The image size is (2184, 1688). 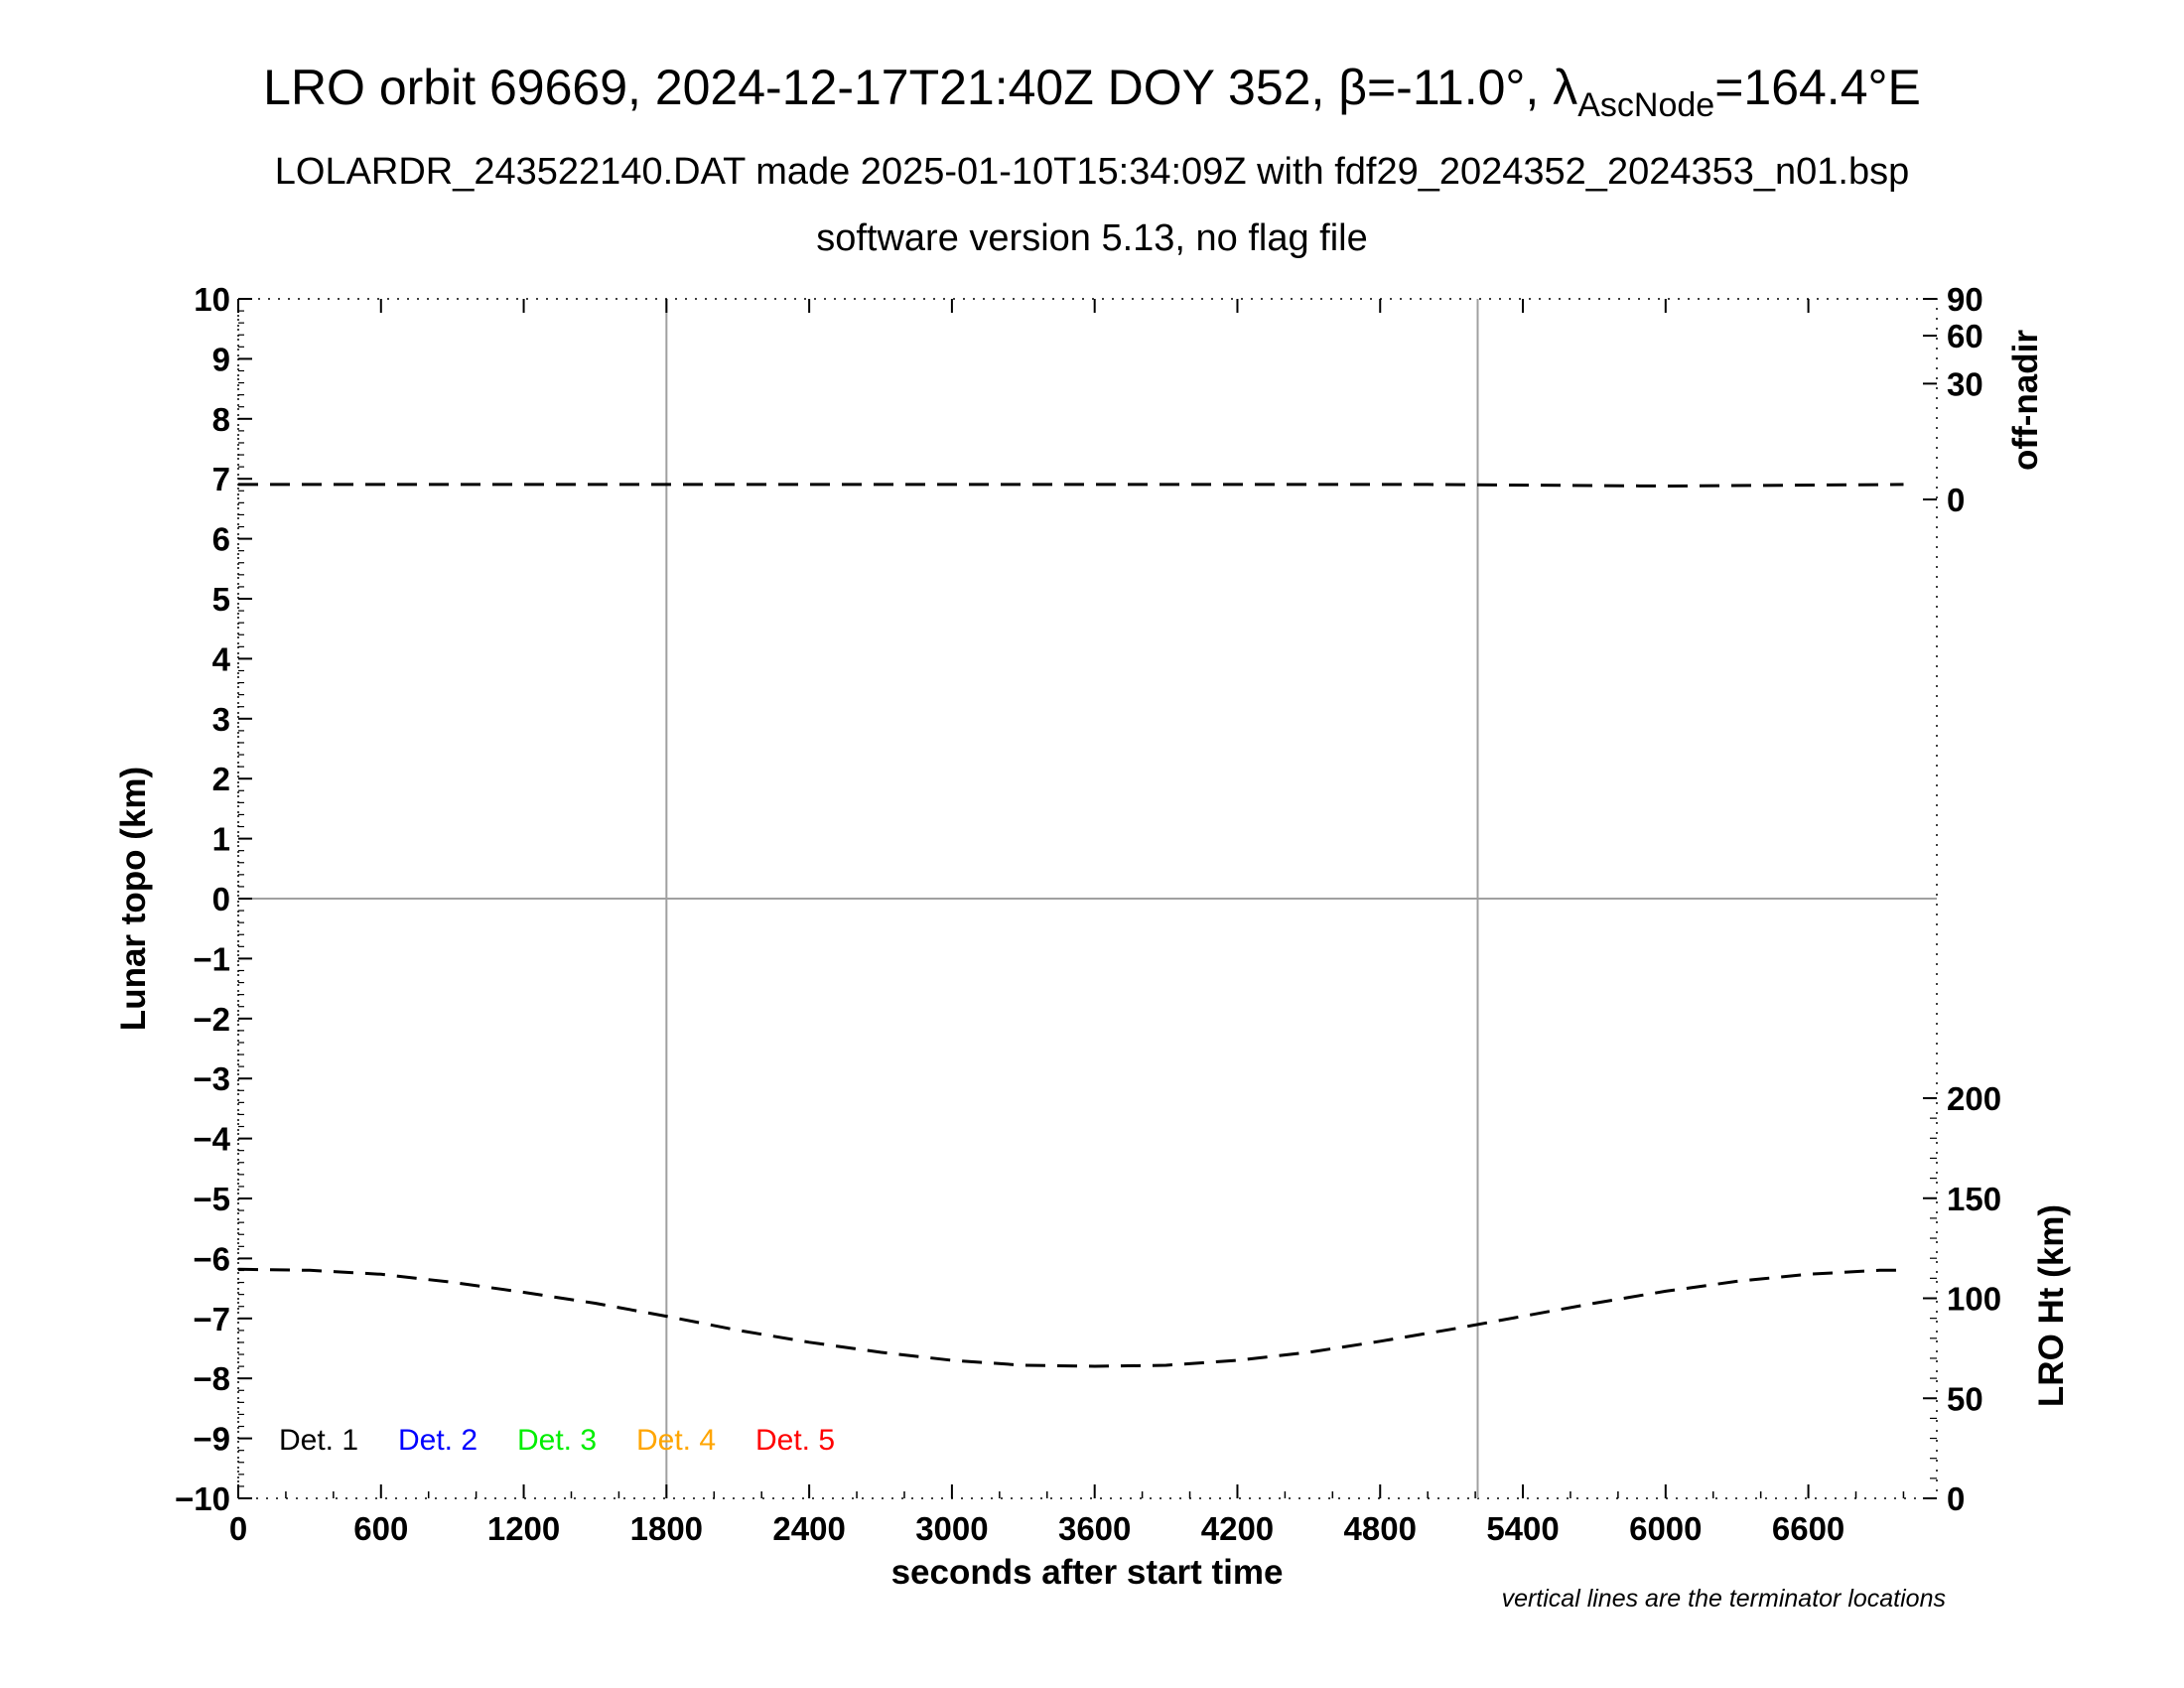 What do you see at coordinates (211, 1199) in the screenshot?
I see `y-tick-label: −5` at bounding box center [211, 1199].